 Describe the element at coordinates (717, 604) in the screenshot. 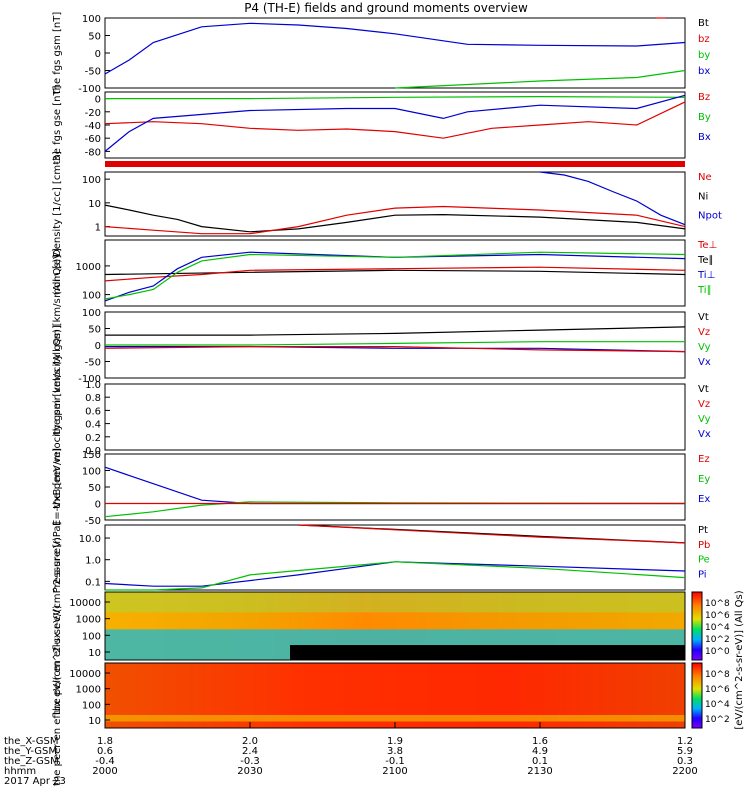

I see `colorbar-tick-label: 10^8` at that location.